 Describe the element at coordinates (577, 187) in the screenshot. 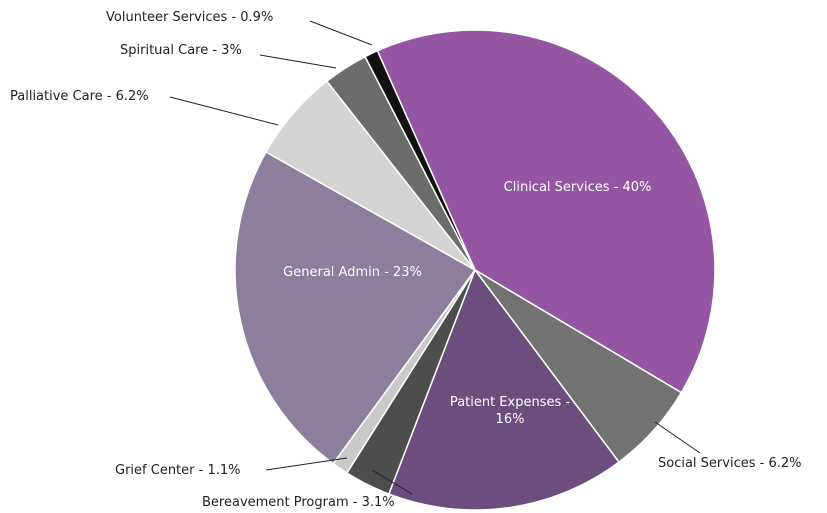

I see `slice-label: Clinical Services - 40%` at that location.